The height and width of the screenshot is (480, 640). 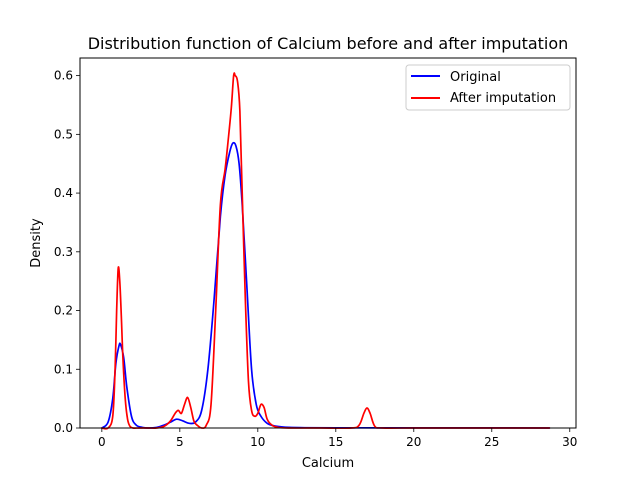 What do you see at coordinates (503, 98) in the screenshot?
I see `legend-label-after-imputation: After imputation` at bounding box center [503, 98].